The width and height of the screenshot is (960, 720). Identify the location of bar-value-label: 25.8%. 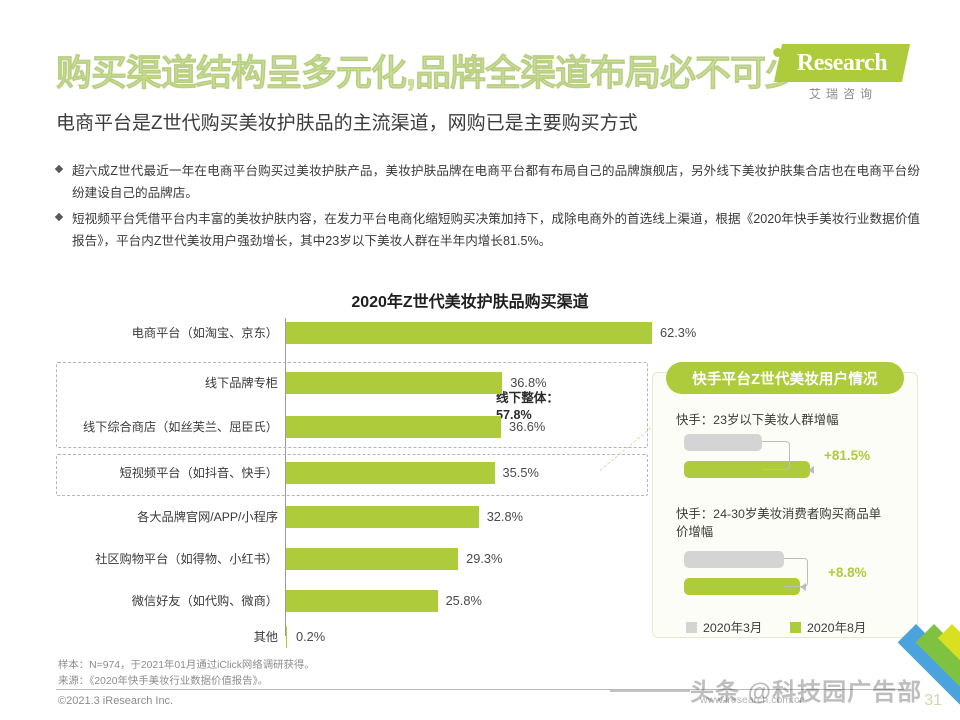
(463, 600).